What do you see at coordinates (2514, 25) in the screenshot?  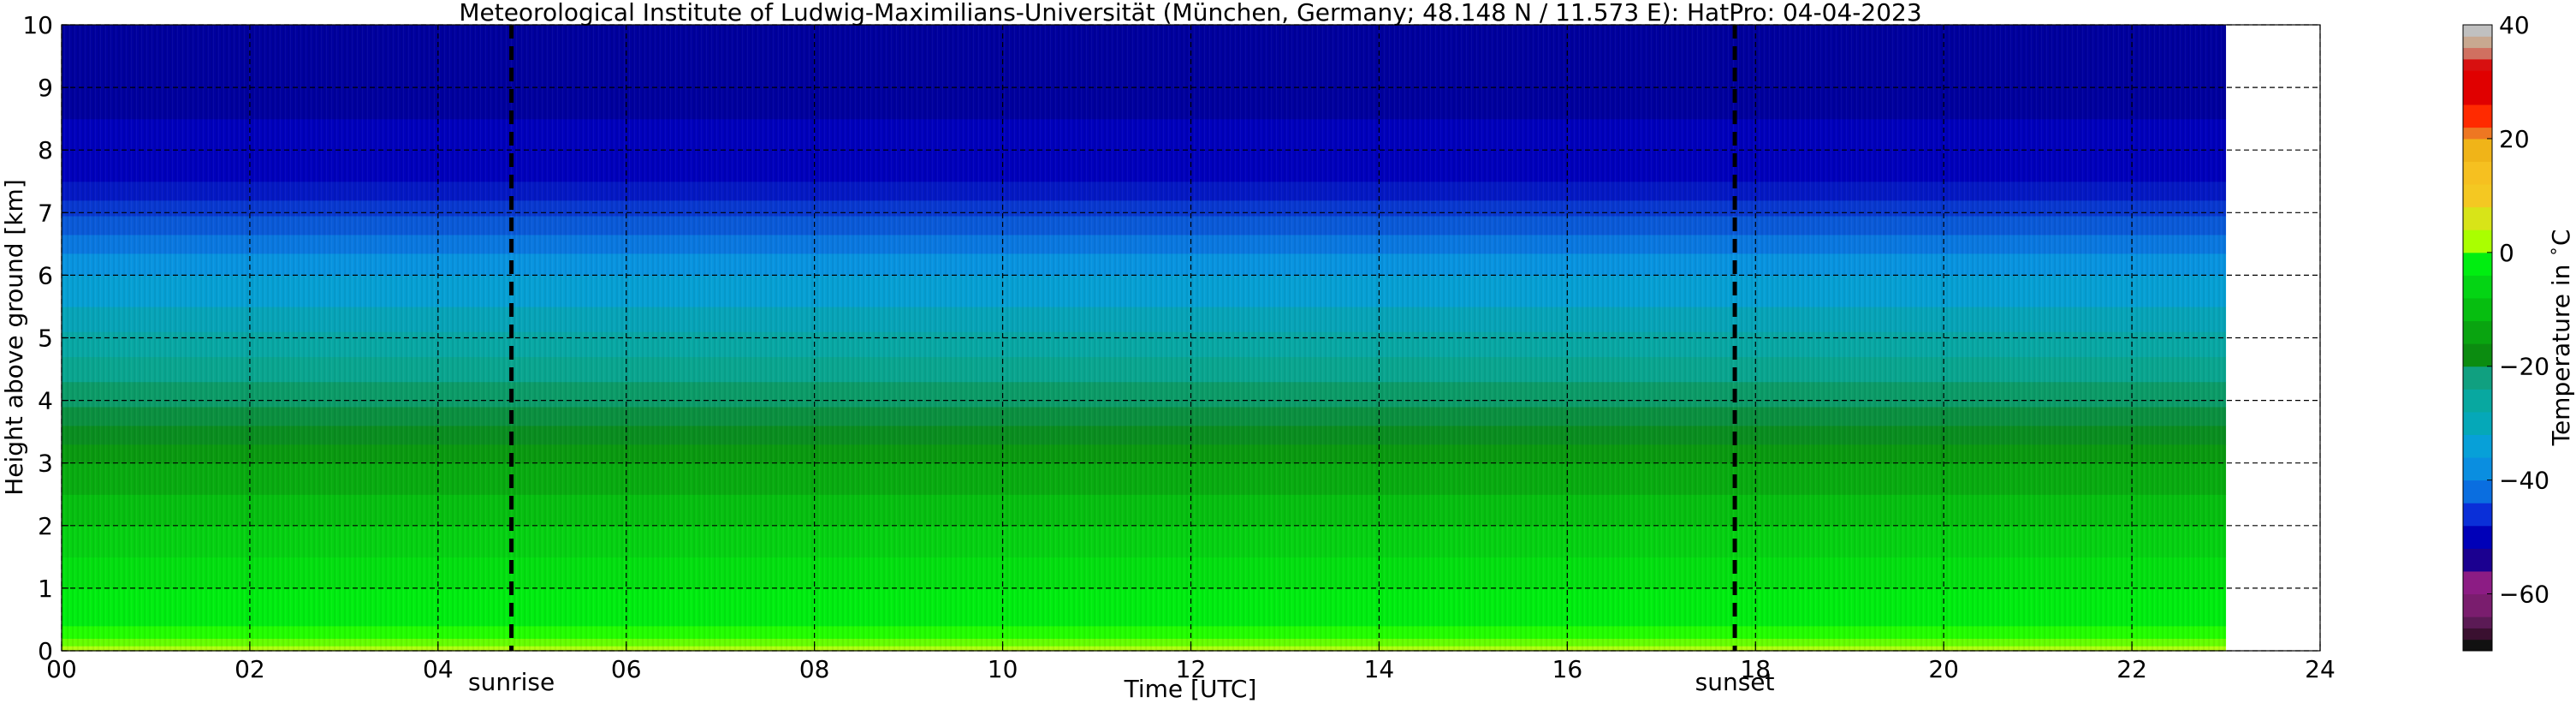 I see `colorbar-tick-label: 40` at bounding box center [2514, 25].